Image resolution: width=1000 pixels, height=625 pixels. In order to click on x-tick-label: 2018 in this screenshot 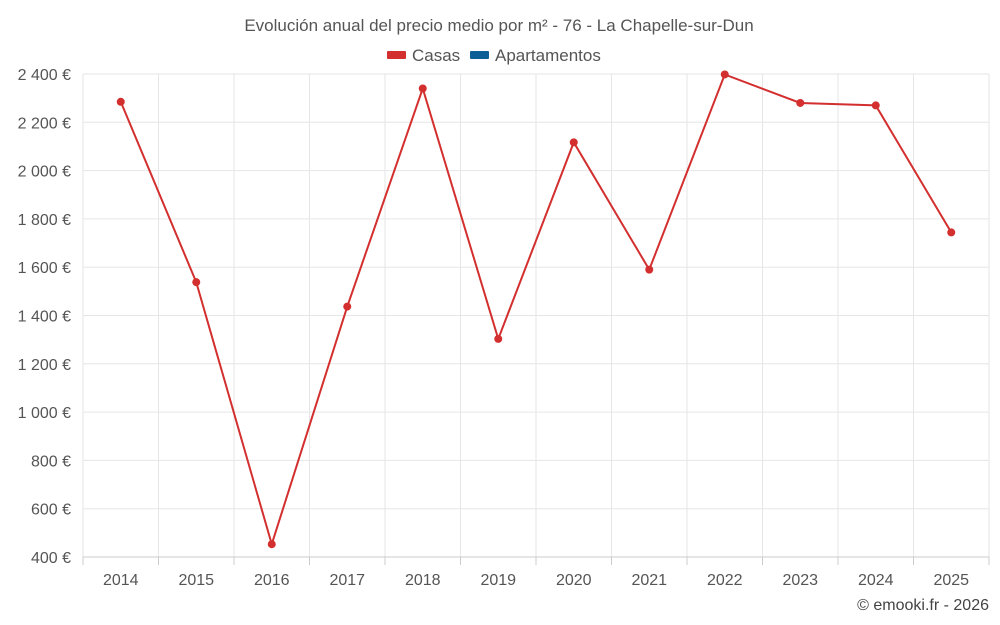, I will do `click(423, 580)`.